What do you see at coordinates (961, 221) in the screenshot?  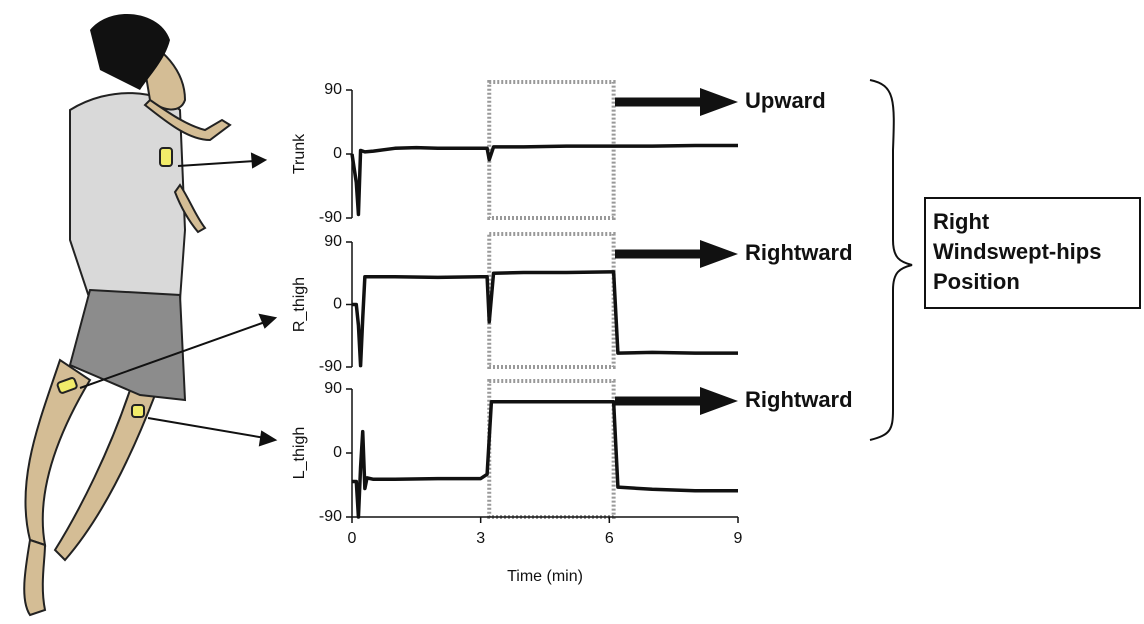 I see `summary-label: Right` at bounding box center [961, 221].